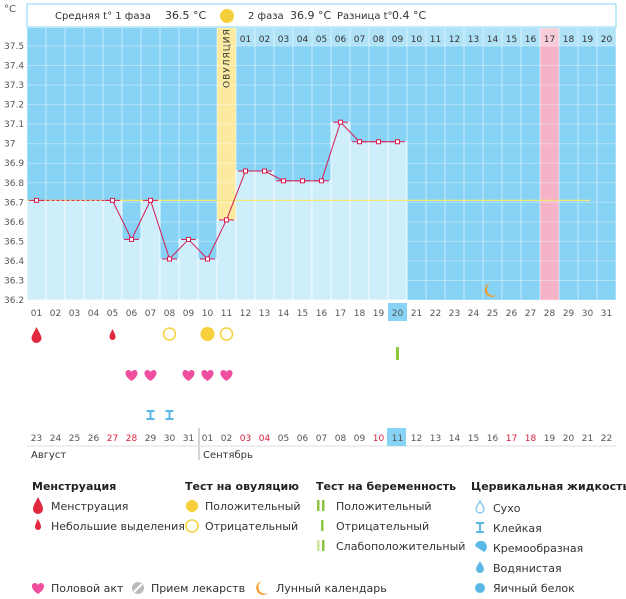 The height and width of the screenshot is (599, 626). What do you see at coordinates (454, 314) in the screenshot?
I see `cycle-day-number: 23` at bounding box center [454, 314].